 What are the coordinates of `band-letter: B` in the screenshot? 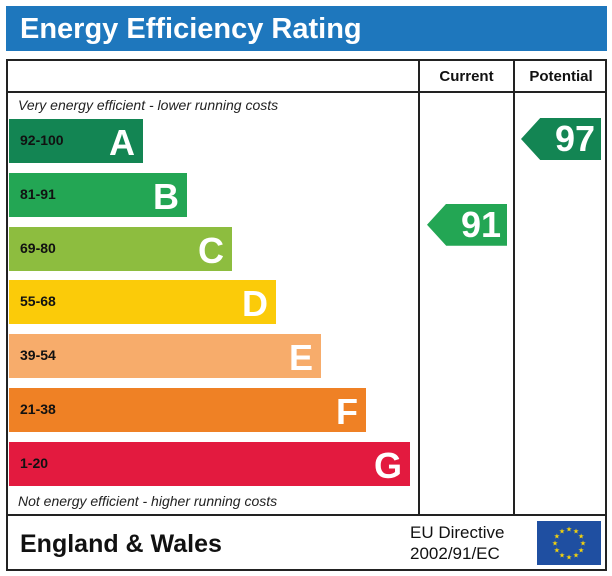 It's located at (166, 196).